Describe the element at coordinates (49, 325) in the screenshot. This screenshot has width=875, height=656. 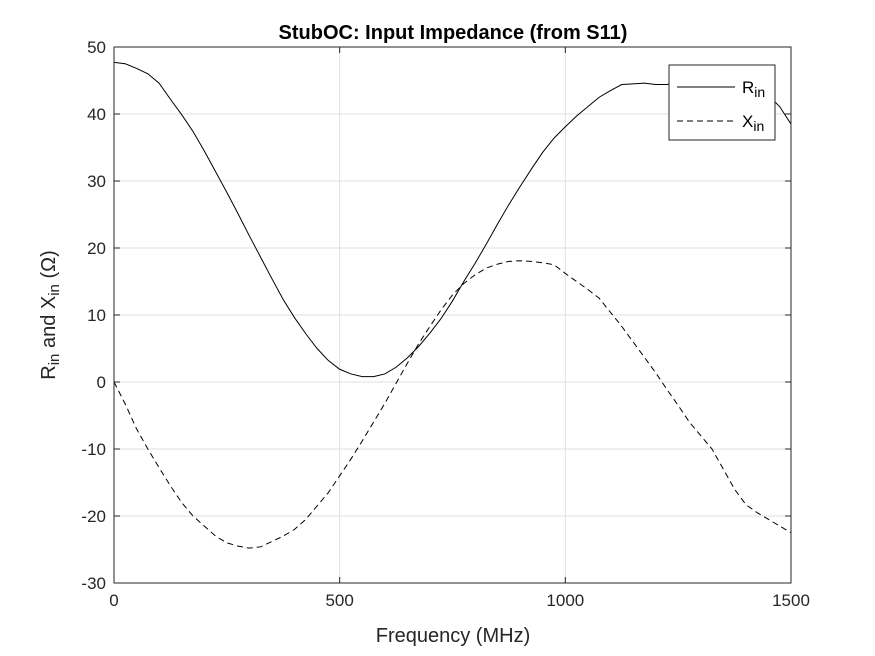
I see `y-axis-label-part: and X` at that location.